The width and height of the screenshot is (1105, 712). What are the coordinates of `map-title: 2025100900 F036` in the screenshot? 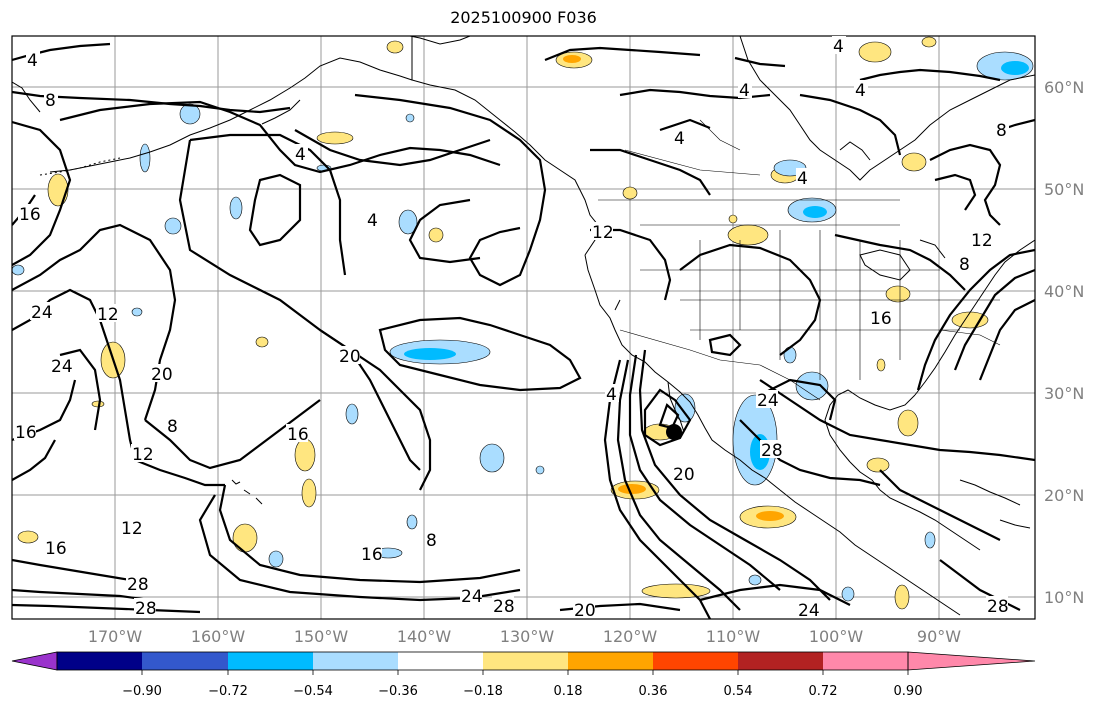 It's located at (523, 17).